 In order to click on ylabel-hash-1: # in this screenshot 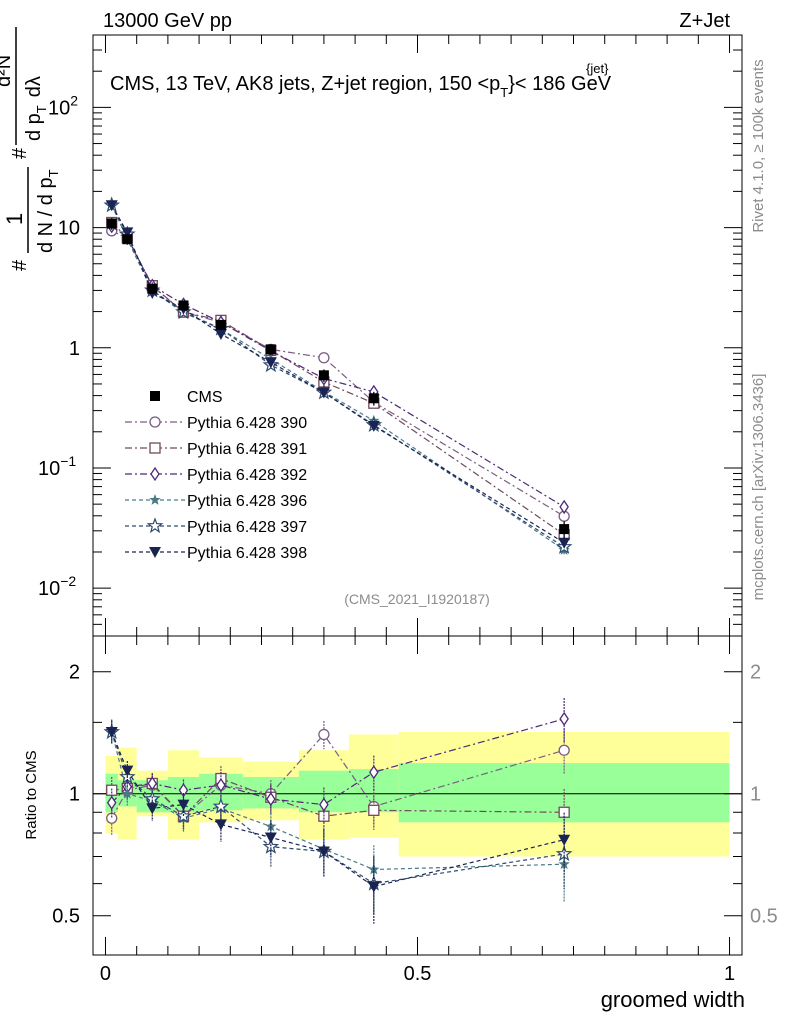, I will do `click(20, 265)`.